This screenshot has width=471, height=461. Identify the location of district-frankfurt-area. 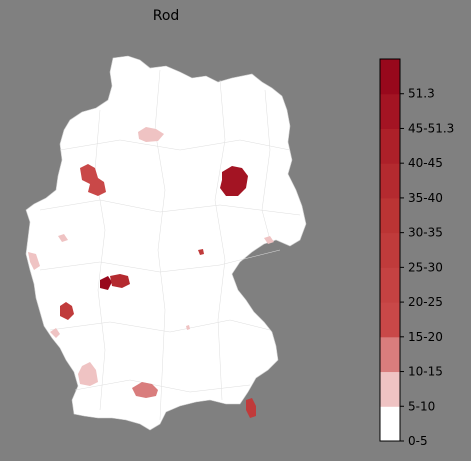
(106, 283).